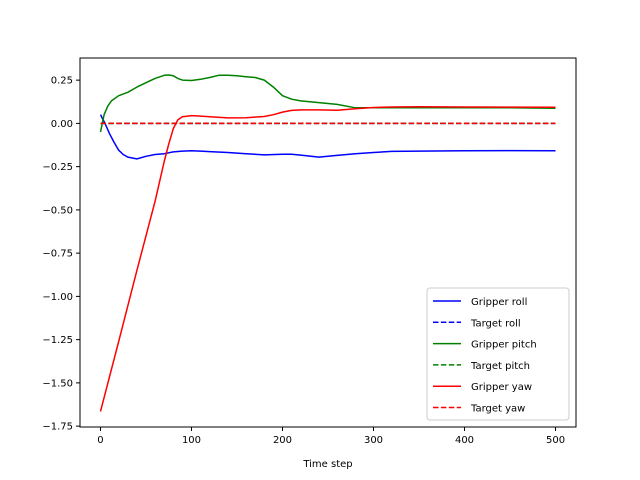  I want to click on legend-label: Target yaw, so click(497, 409).